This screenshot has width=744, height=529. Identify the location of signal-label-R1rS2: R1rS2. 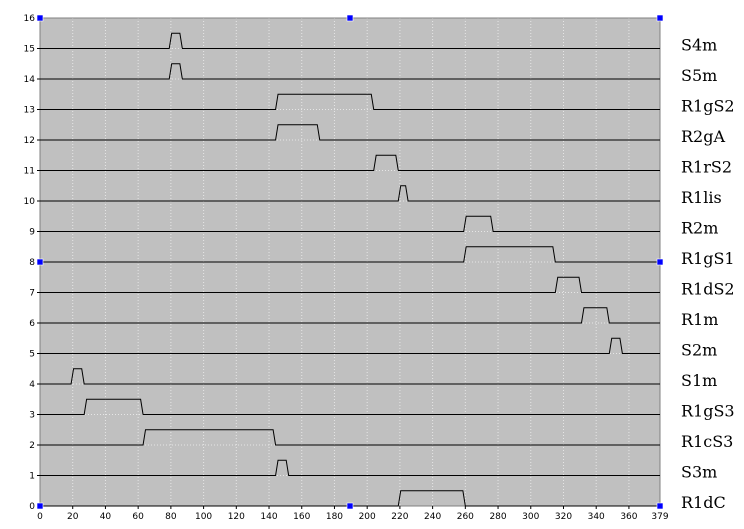
(706, 167).